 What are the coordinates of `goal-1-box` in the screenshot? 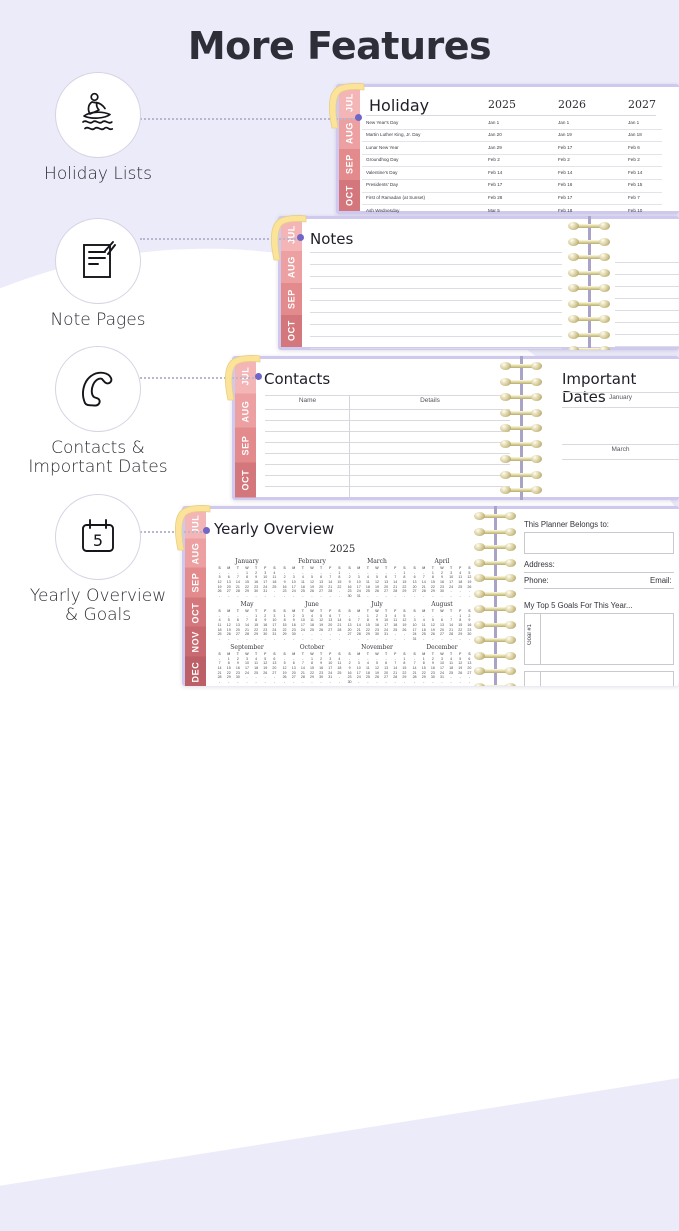 It's located at (599, 639).